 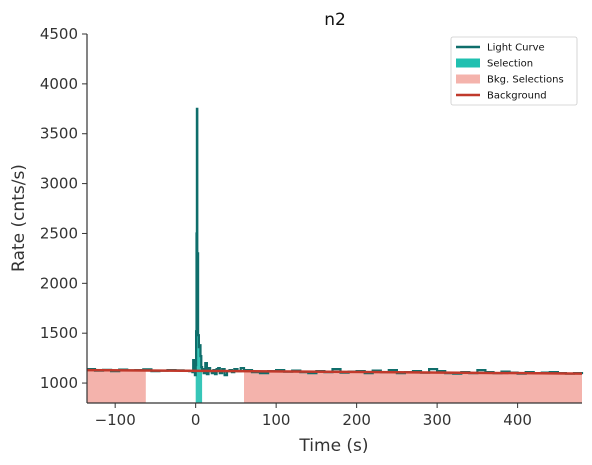 What do you see at coordinates (59, 134) in the screenshot?
I see `y-tick-label-5: 3500` at bounding box center [59, 134].